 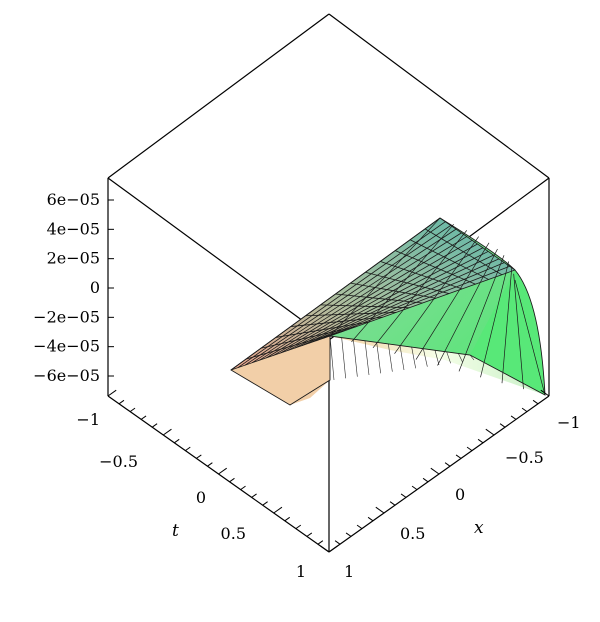 I want to click on z-axis-tick-label: −6e−05, so click(x=66, y=375).